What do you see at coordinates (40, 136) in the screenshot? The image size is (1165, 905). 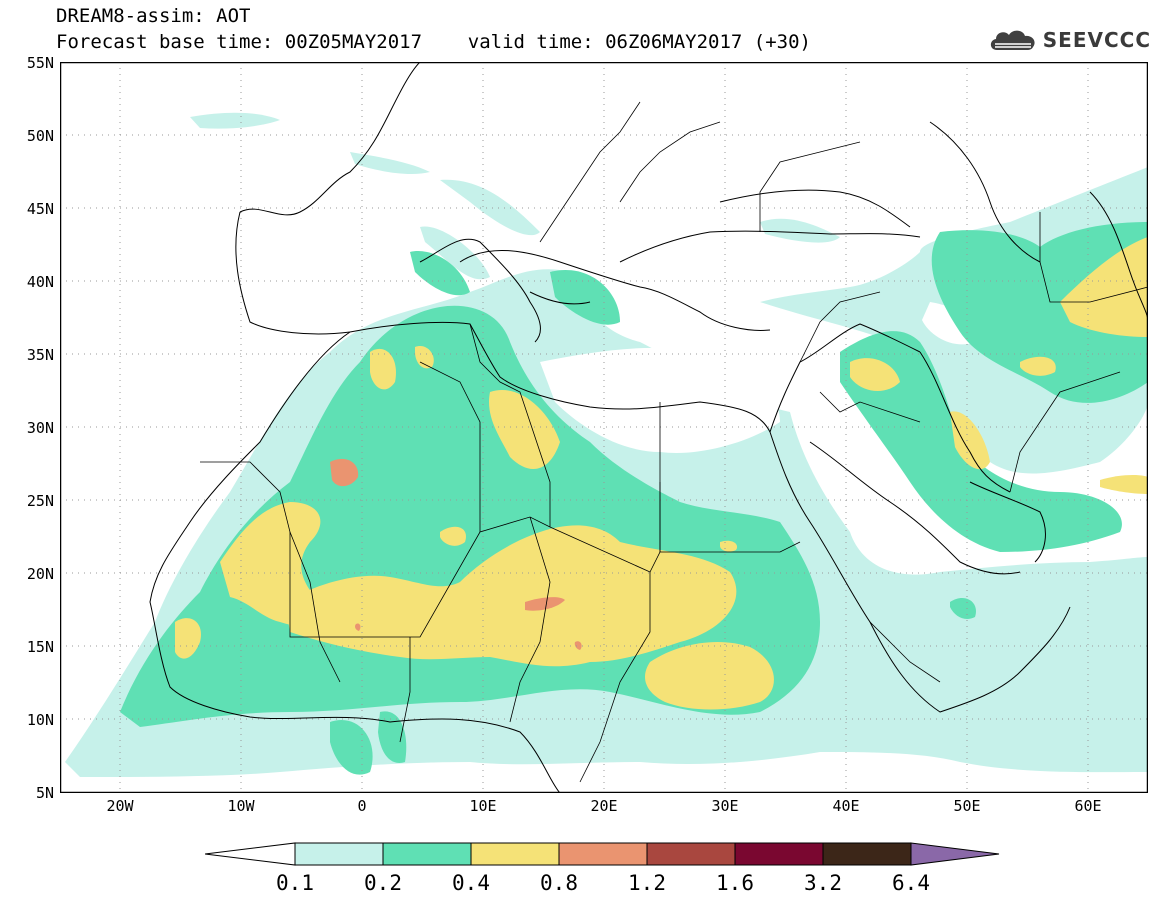 I see `lat-label-50n: 50N` at bounding box center [40, 136].